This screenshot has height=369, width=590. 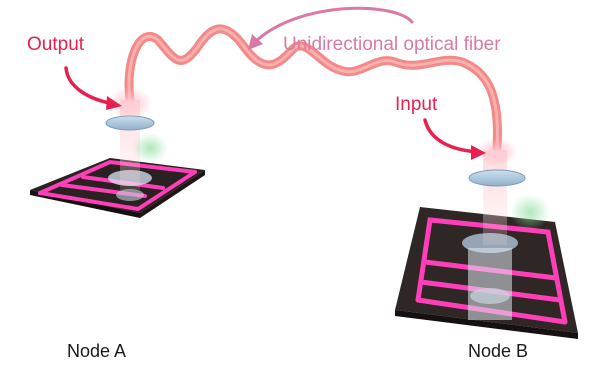 I want to click on output-label: Output, so click(x=56, y=44).